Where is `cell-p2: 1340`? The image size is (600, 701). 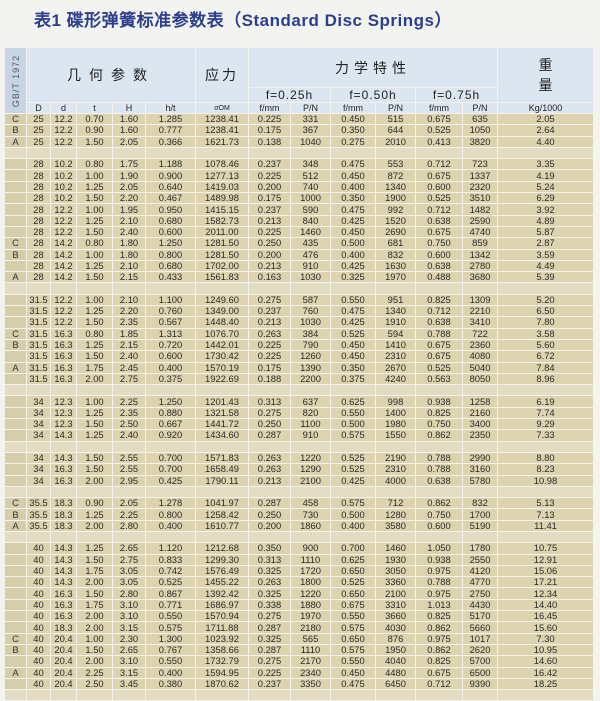 cell-p2: 1340 is located at coordinates (395, 187).